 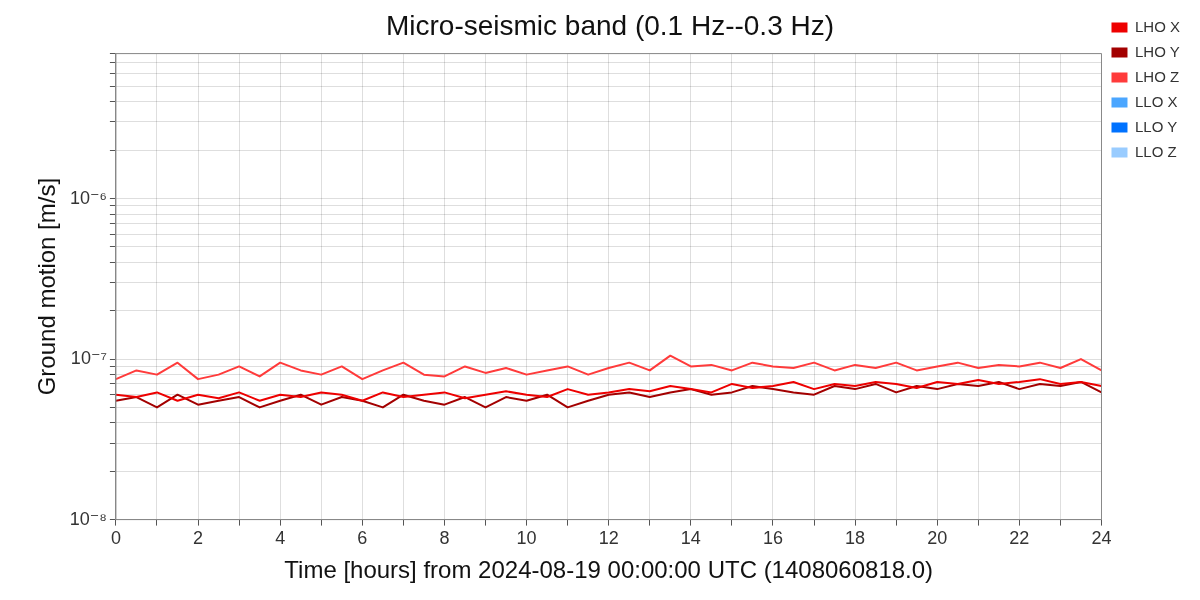 I want to click on legend-label: LLO Y, so click(x=1156, y=126).